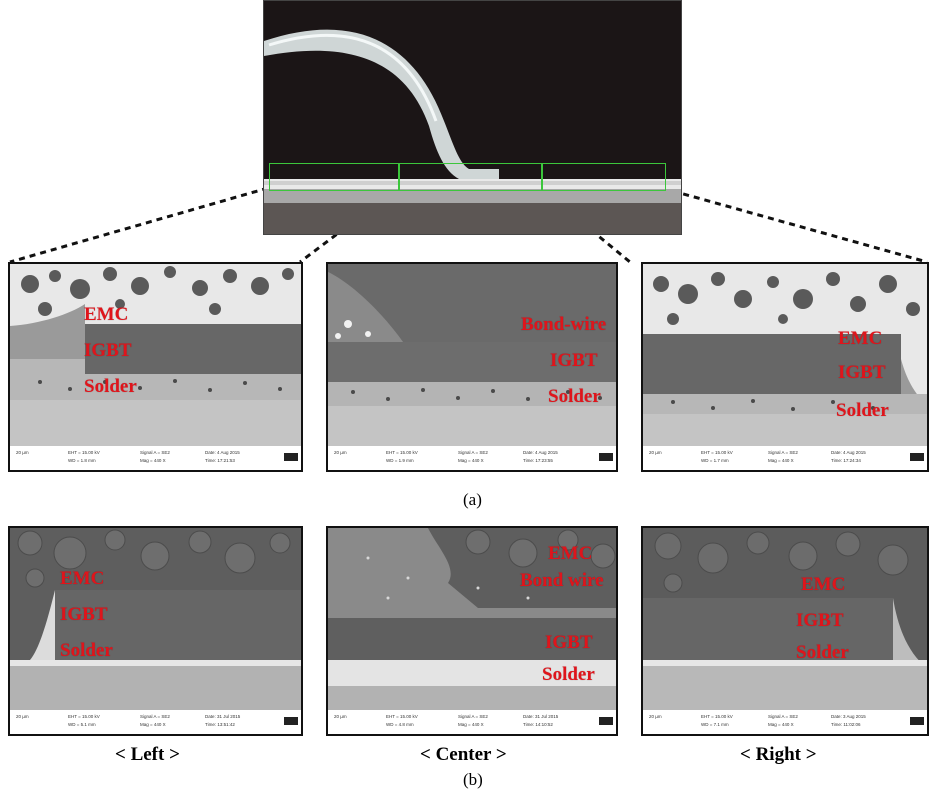  Describe the element at coordinates (472, 499) in the screenshot. I see `caption-a: (a)` at that location.